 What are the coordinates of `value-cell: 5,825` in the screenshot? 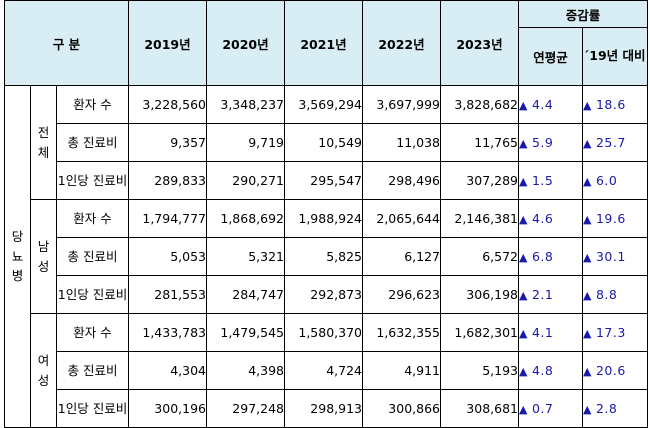 It's located at (323, 256).